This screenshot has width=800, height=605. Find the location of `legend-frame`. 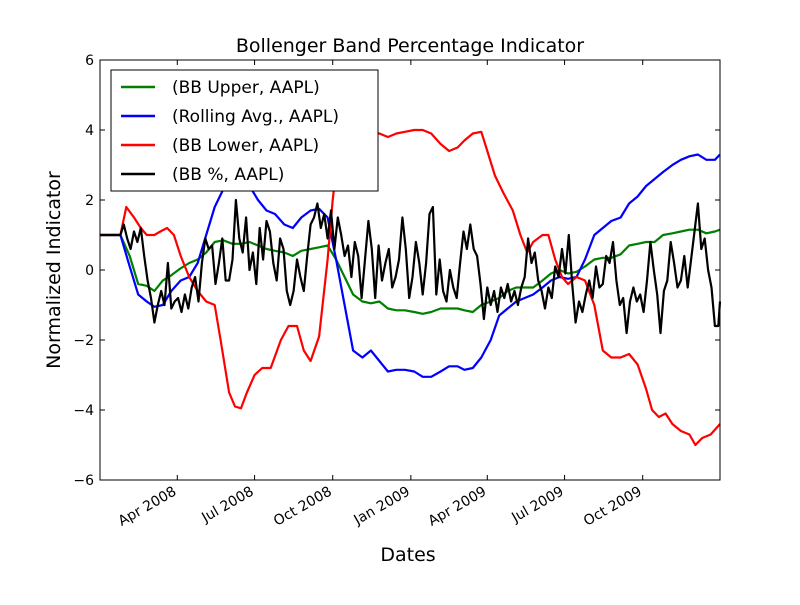

legend-frame is located at coordinates (244, 130).